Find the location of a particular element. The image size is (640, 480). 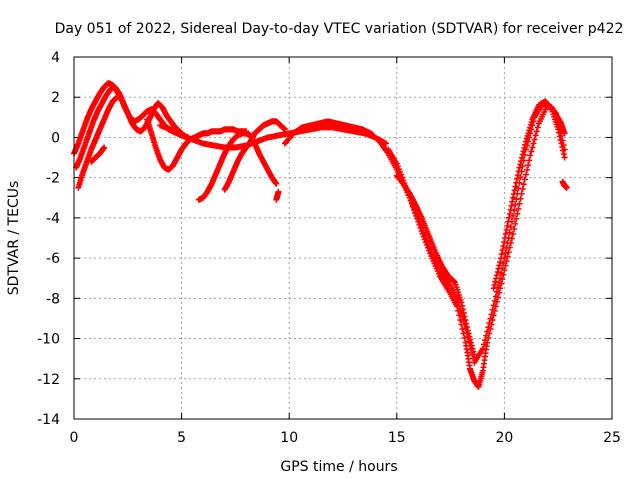

y-tick-label: -8 is located at coordinates (53, 299).